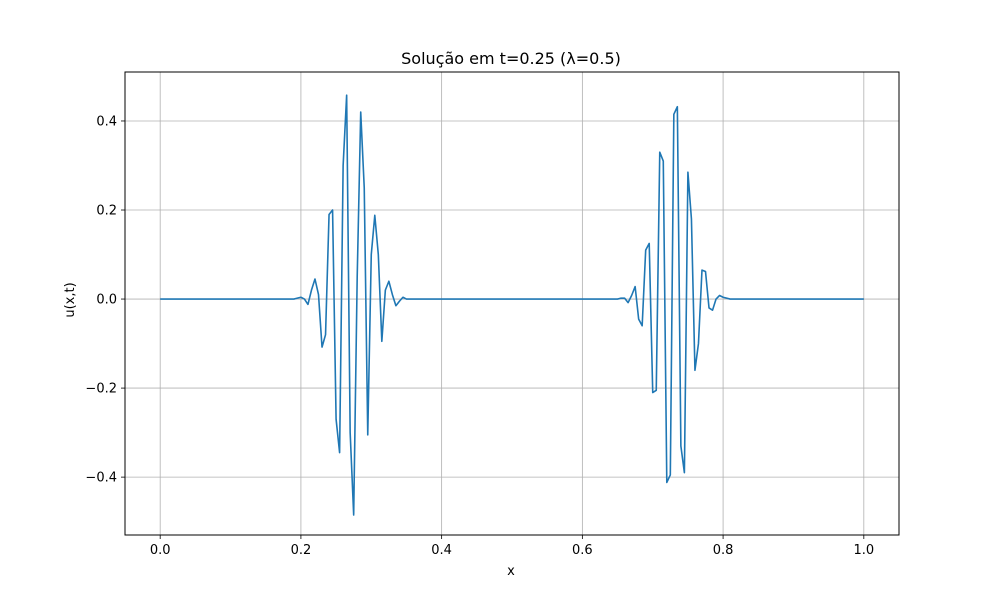 The height and width of the screenshot is (599, 999). I want to click on y-tick-label: −0.2, so click(101, 389).